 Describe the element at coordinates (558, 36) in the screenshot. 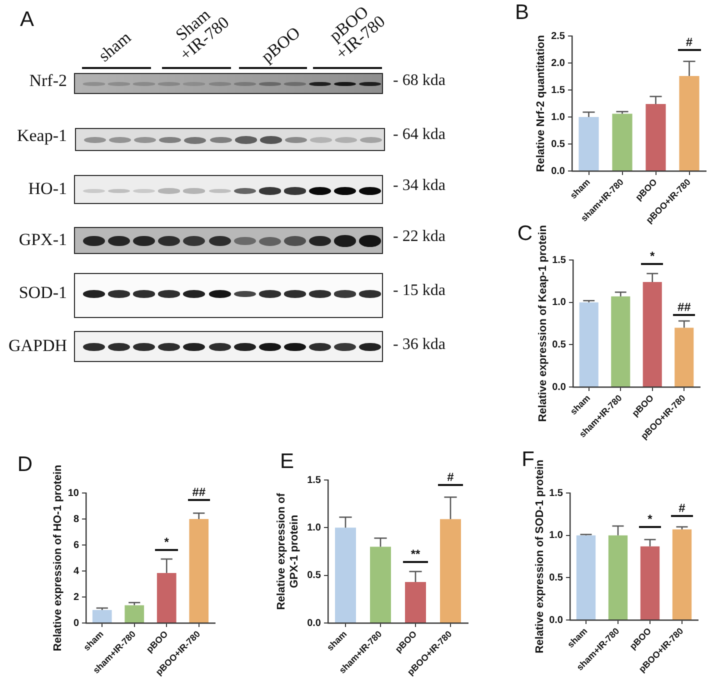

I see `y-tick-label: 2.5` at that location.